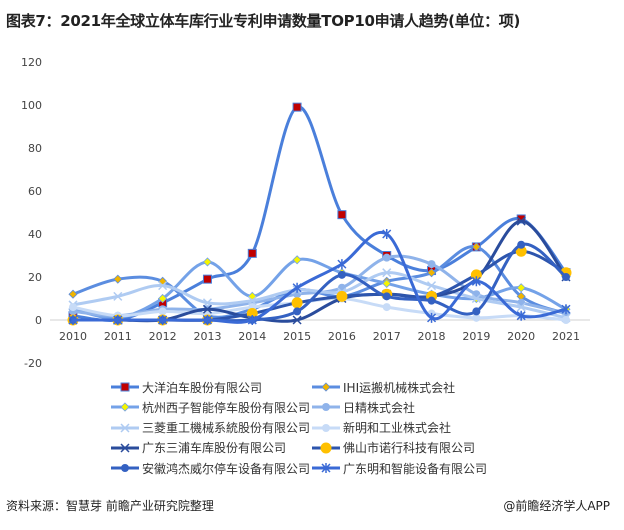 This screenshot has height=530, width=624. I want to click on source-note: 资料来源：智慧芽 前瞻产业研究院整理, so click(110, 506).